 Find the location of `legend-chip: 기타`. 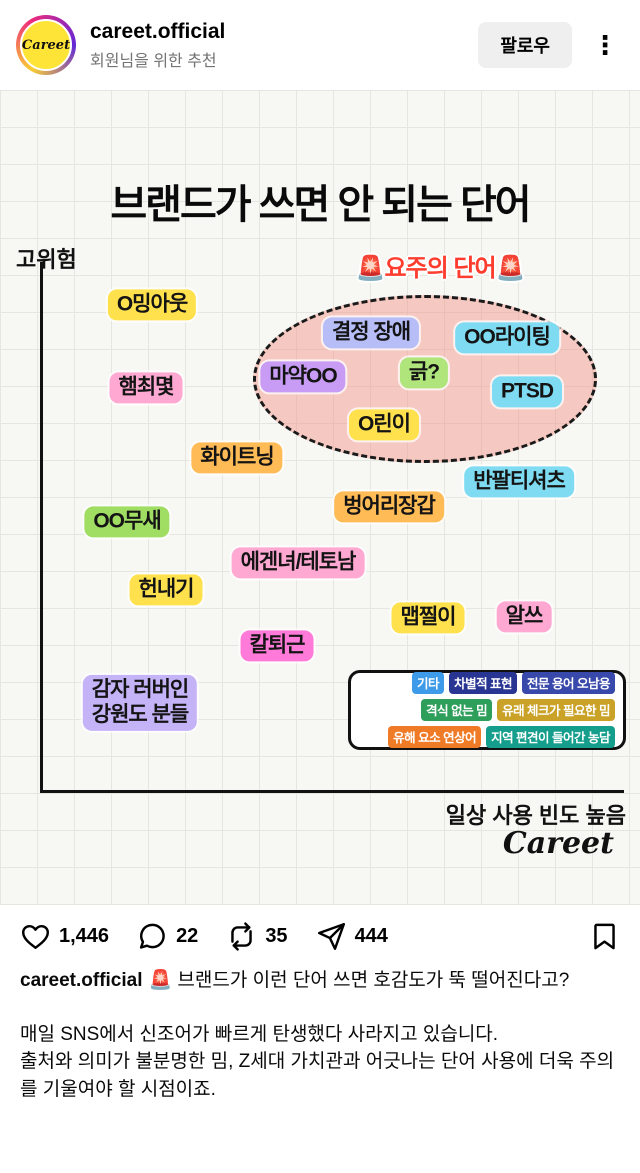

legend-chip: 기타 is located at coordinates (428, 683).